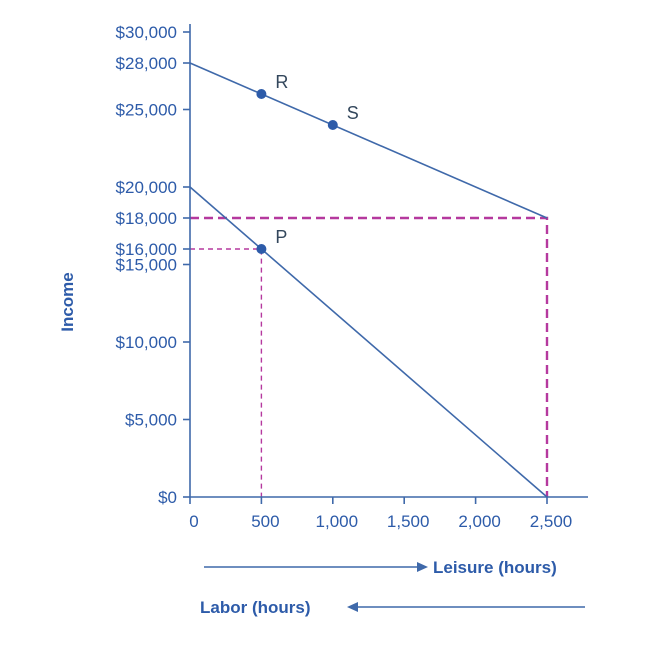 This screenshot has width=650, height=645. What do you see at coordinates (146, 63) in the screenshot?
I see `y-tick-label: $28,000` at bounding box center [146, 63].